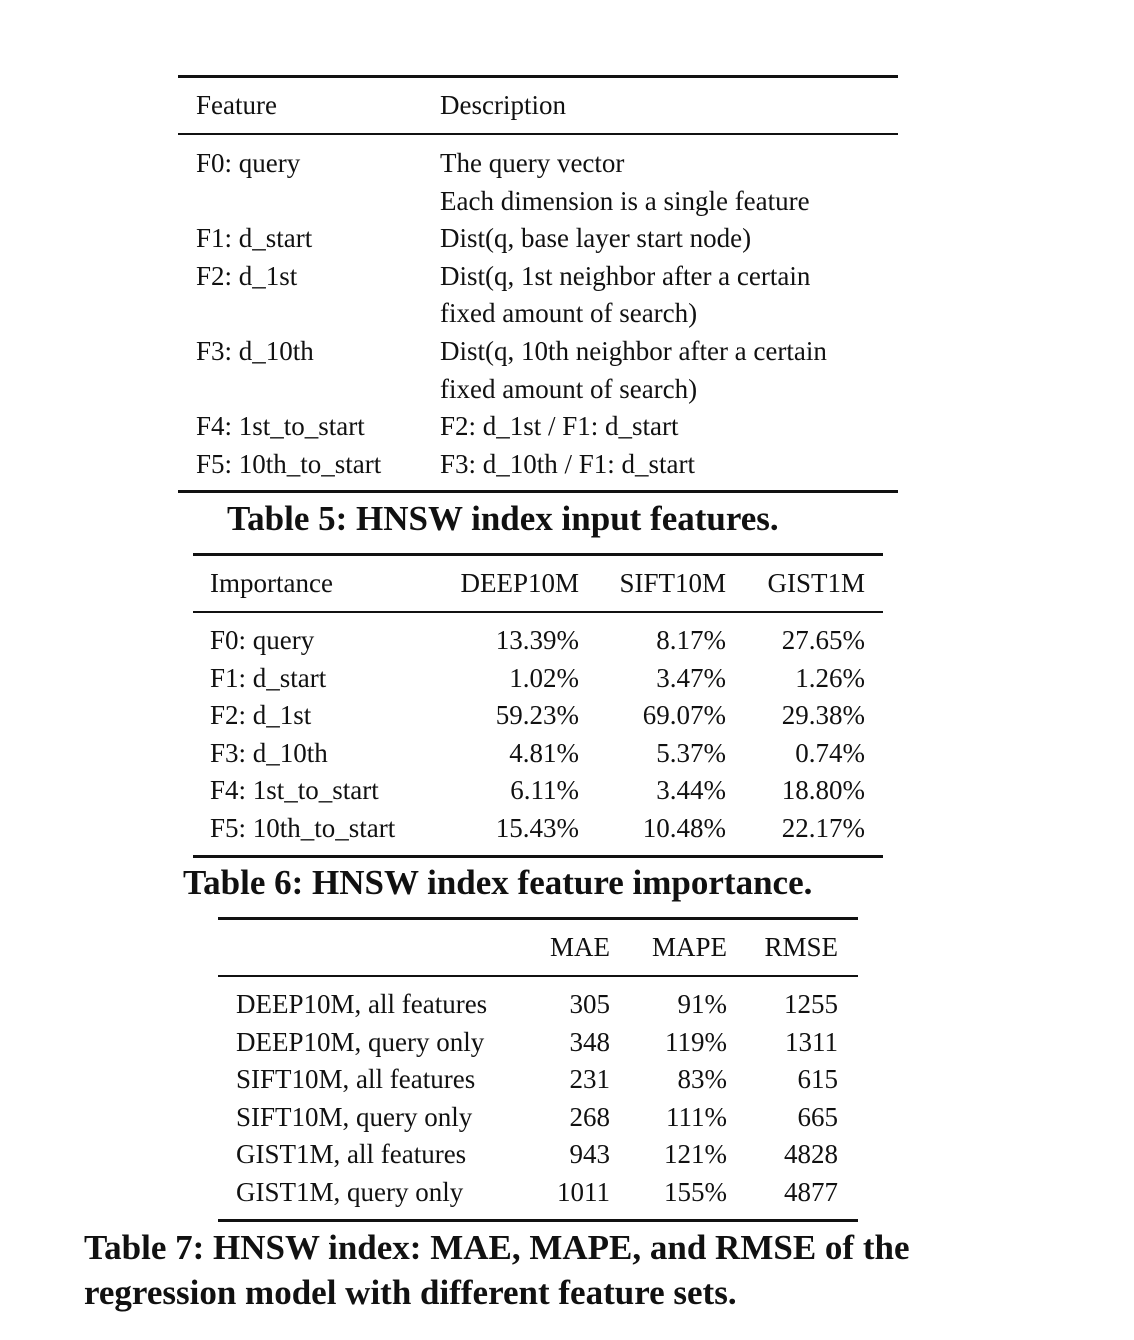 This screenshot has width=1134, height=1340. Describe the element at coordinates (532, 163) in the screenshot. I see `description-line: The query vector` at that location.